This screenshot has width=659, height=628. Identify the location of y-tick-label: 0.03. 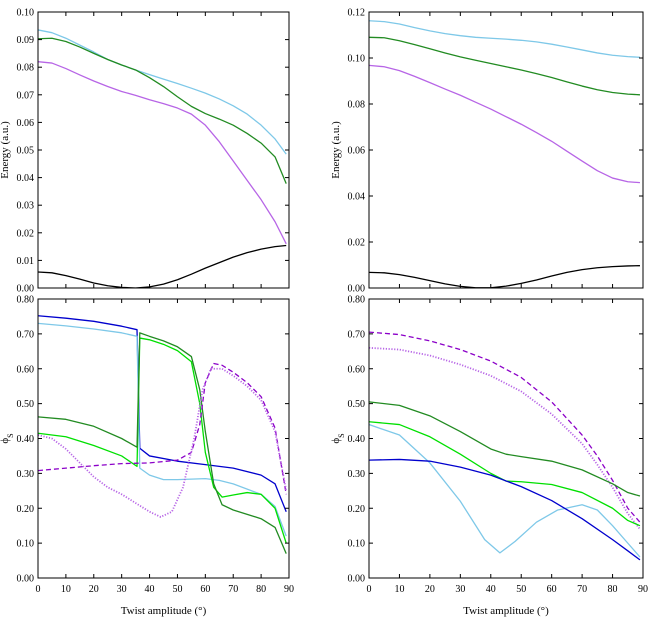
(26, 206).